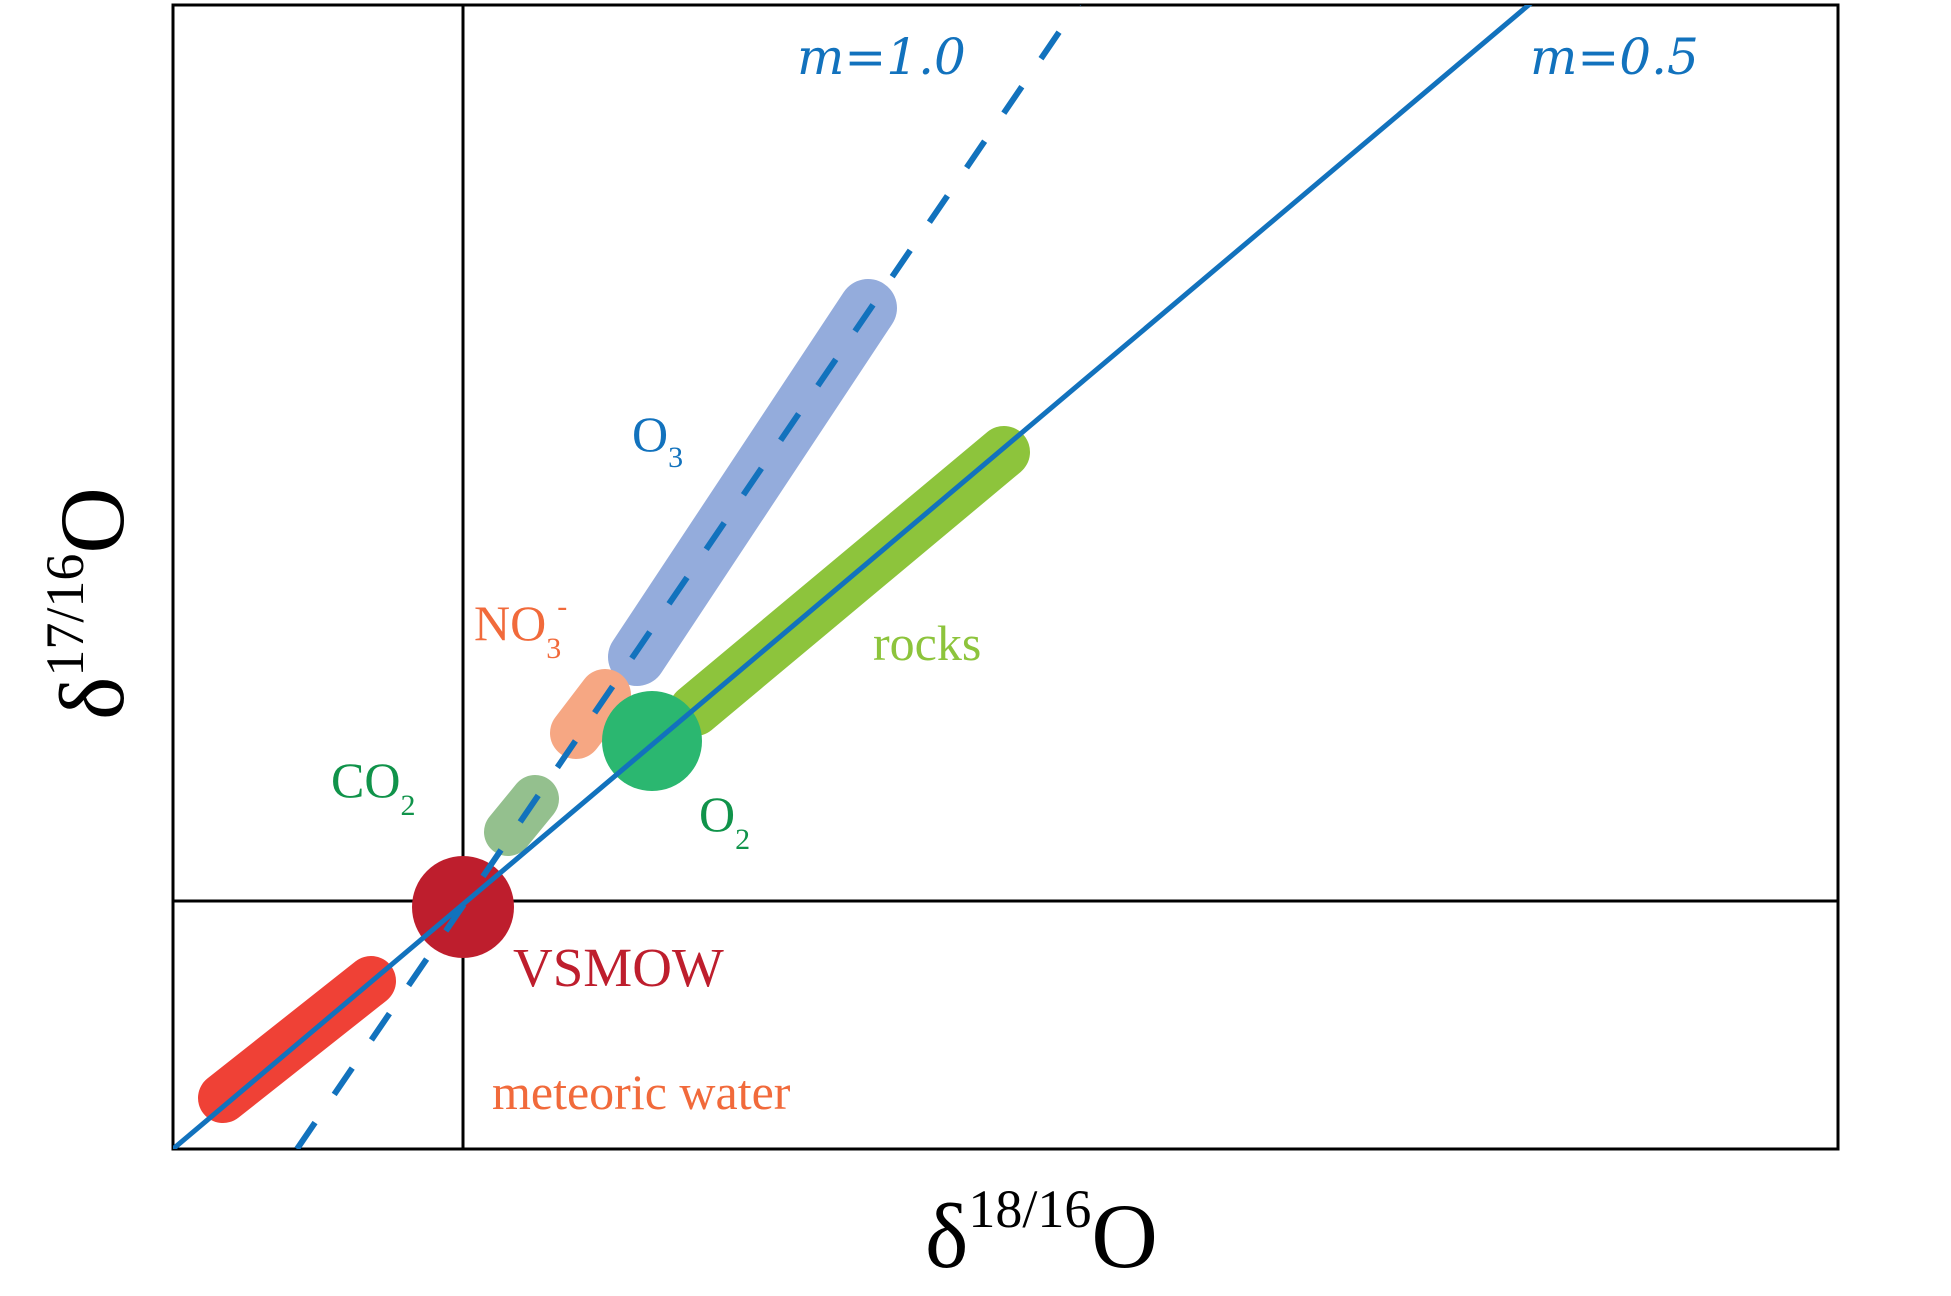 This screenshot has width=1951, height=1296. Describe the element at coordinates (641, 1092) in the screenshot. I see `meteoric-water-label: meteoric water` at that location.